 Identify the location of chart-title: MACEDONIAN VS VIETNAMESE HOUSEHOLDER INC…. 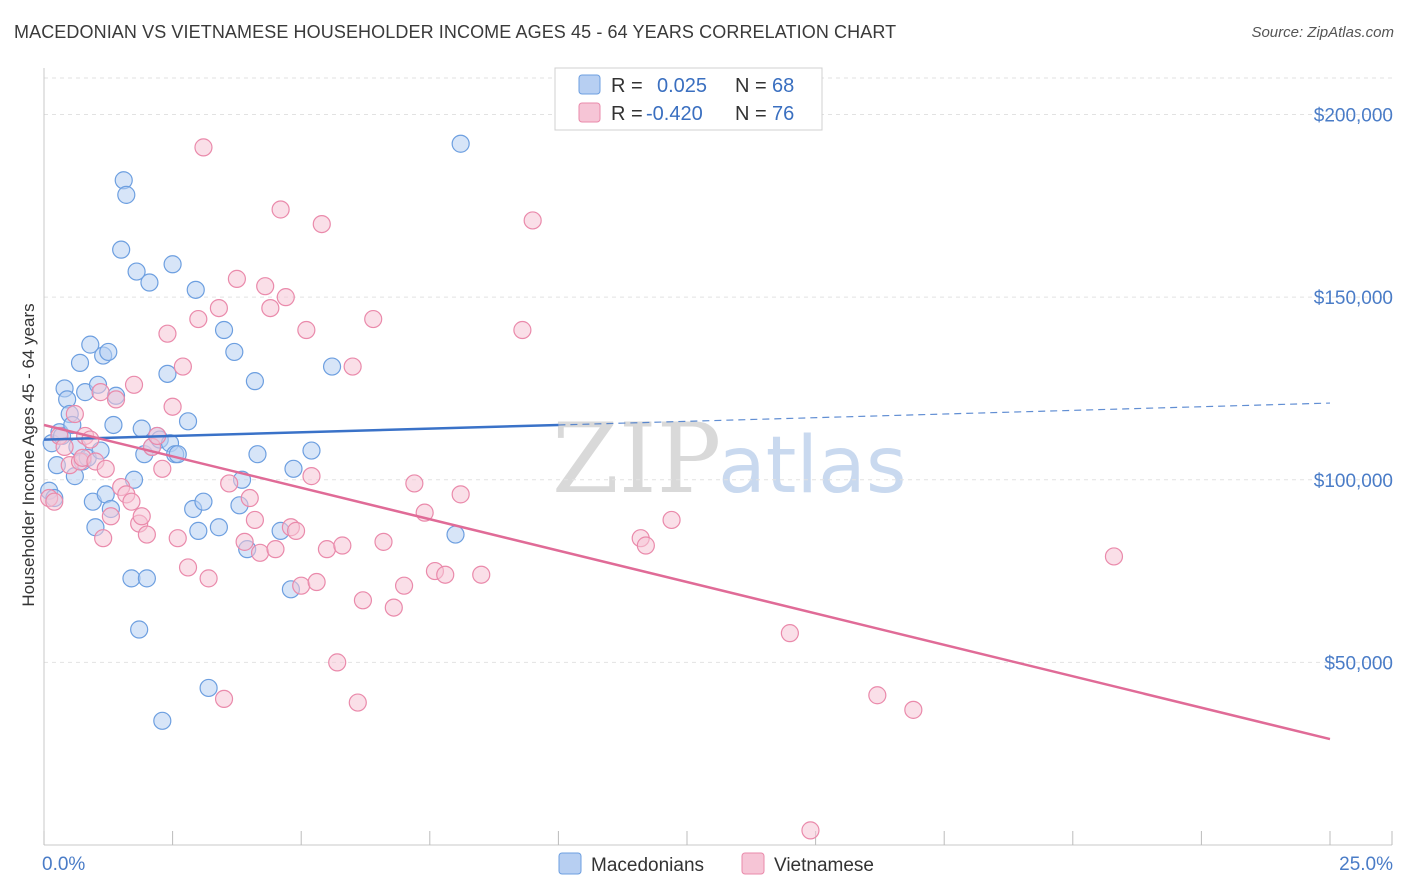
(455, 32).